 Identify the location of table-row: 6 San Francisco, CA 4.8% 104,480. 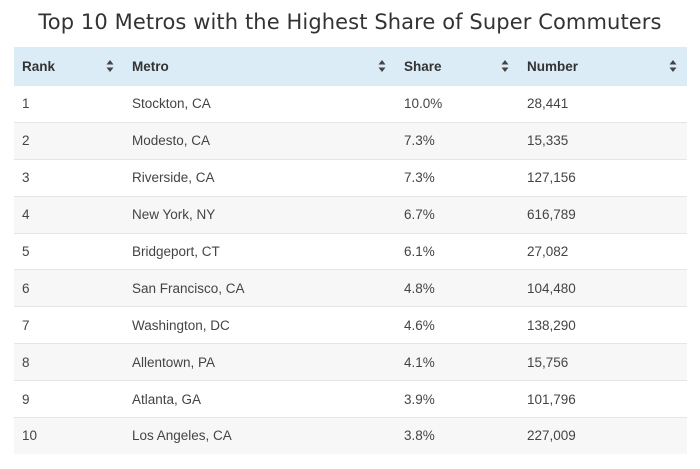
(350, 288).